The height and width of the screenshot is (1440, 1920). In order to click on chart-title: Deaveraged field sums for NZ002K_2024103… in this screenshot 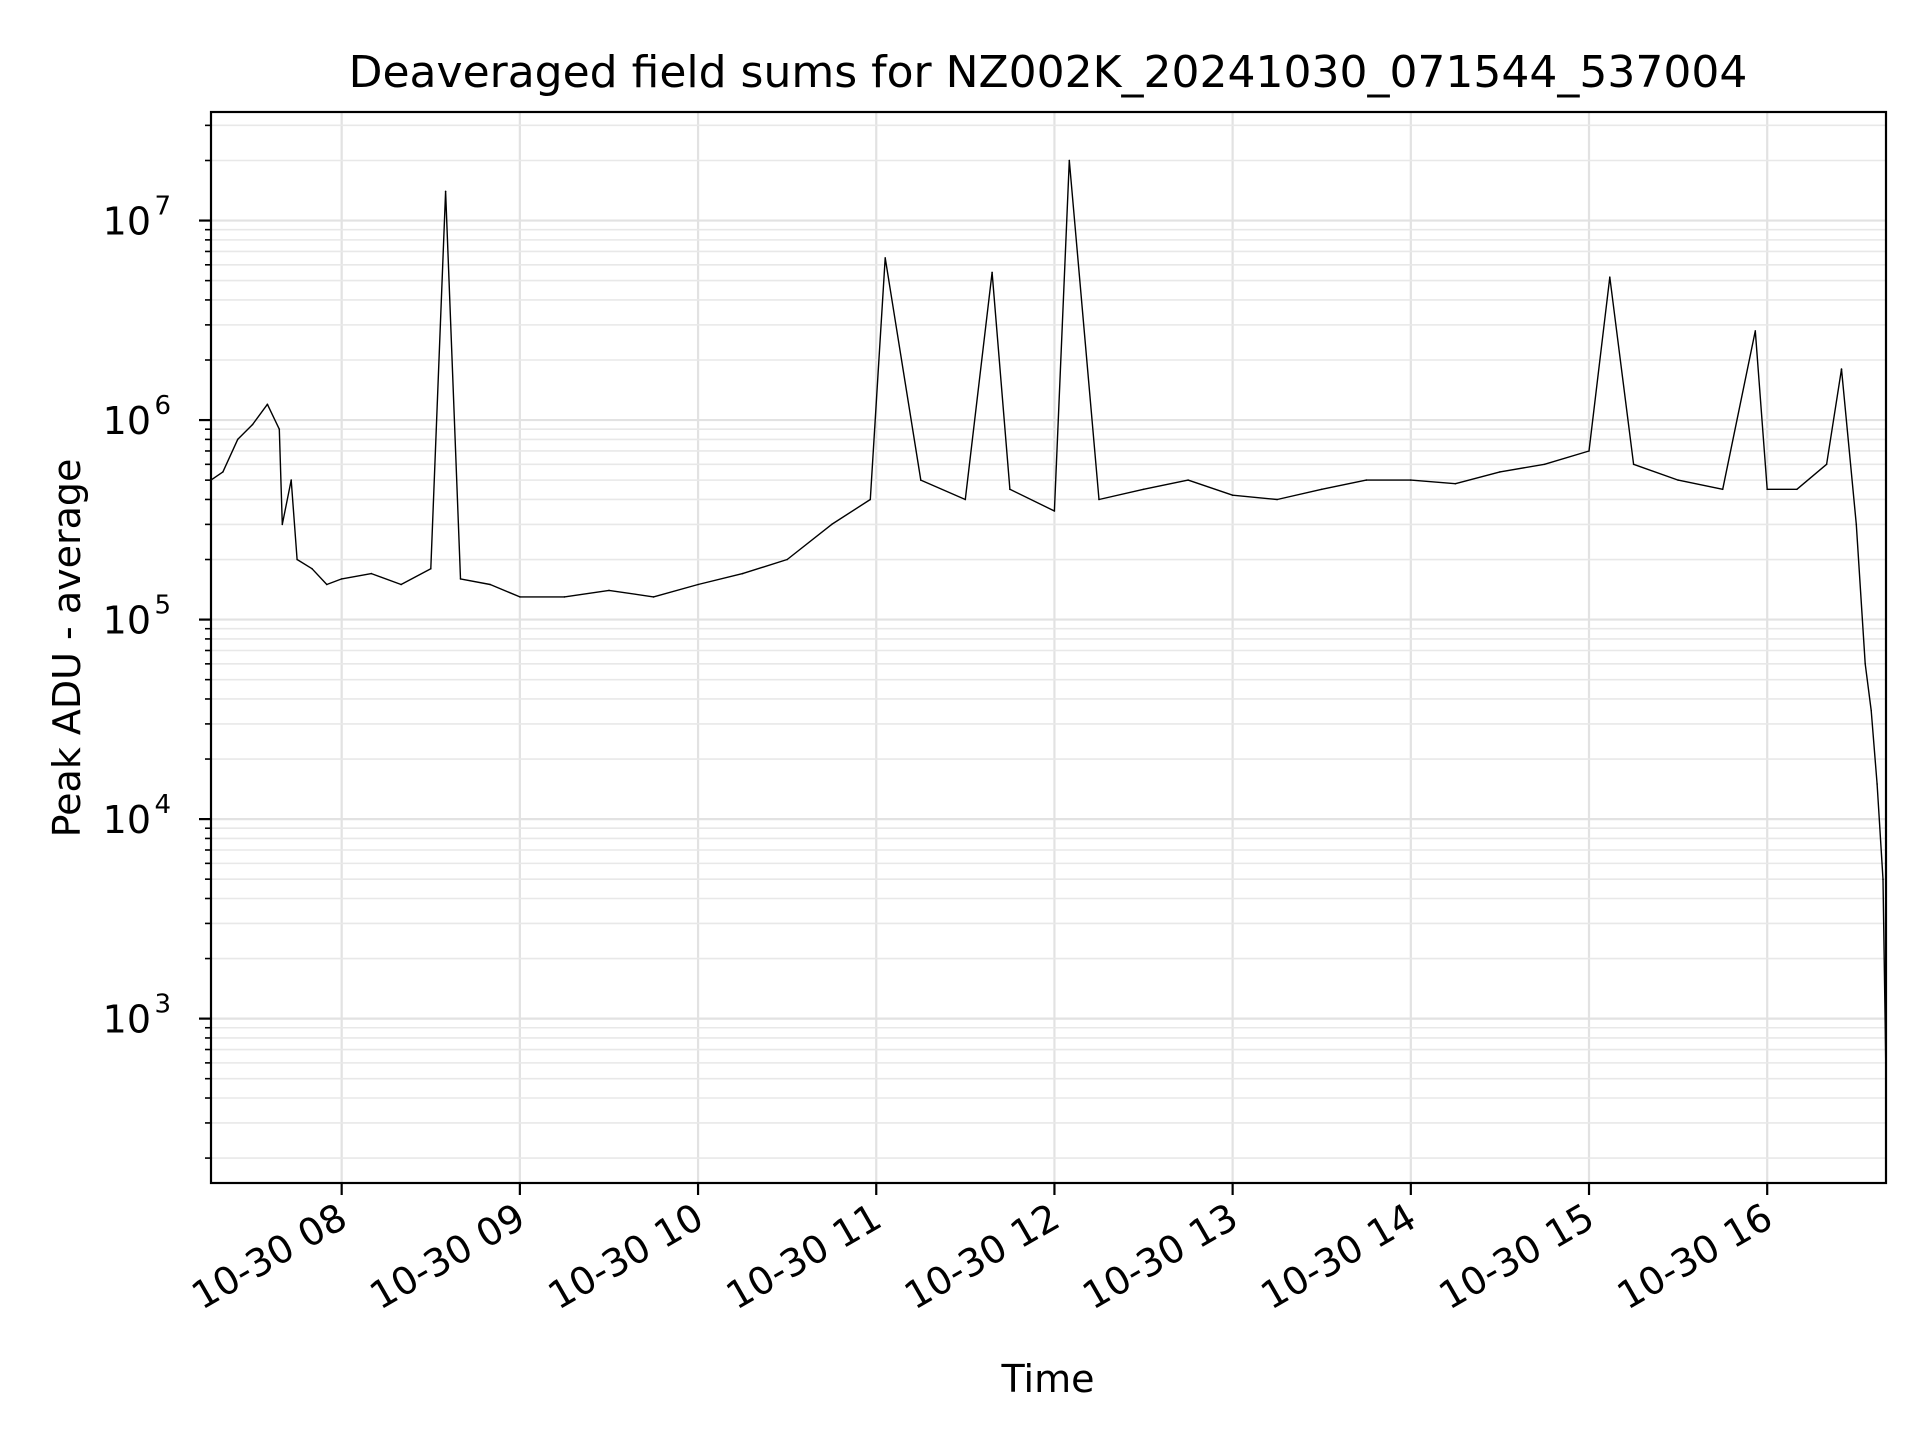, I will do `click(1048, 72)`.